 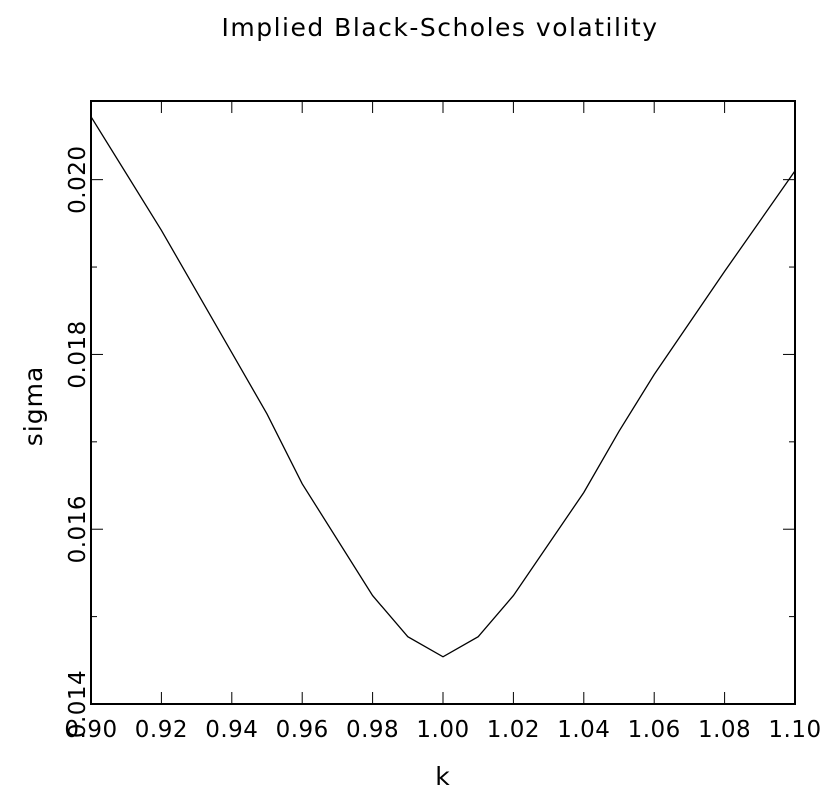 What do you see at coordinates (78, 704) in the screenshot?
I see `y-tick-label: 0.014` at bounding box center [78, 704].